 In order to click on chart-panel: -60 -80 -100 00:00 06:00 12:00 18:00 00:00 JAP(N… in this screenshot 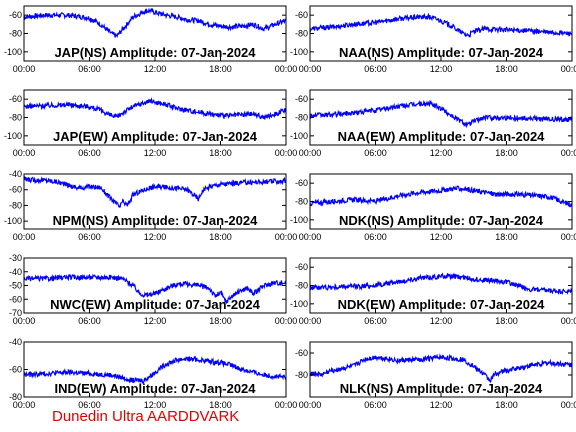, I will do `click(150, 39)`.